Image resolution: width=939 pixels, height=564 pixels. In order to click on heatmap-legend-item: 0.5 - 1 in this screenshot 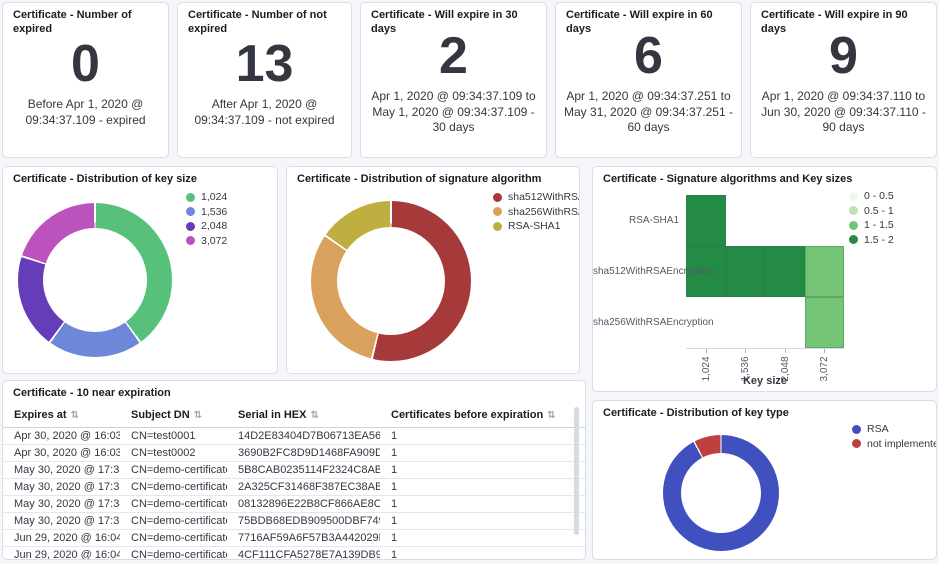, I will do `click(871, 211)`.